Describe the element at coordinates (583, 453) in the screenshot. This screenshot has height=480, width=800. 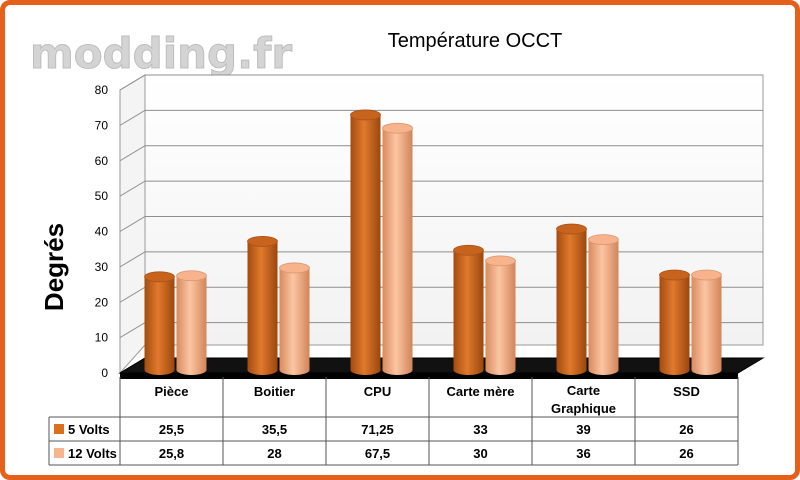
I see `data-label: 36` at that location.